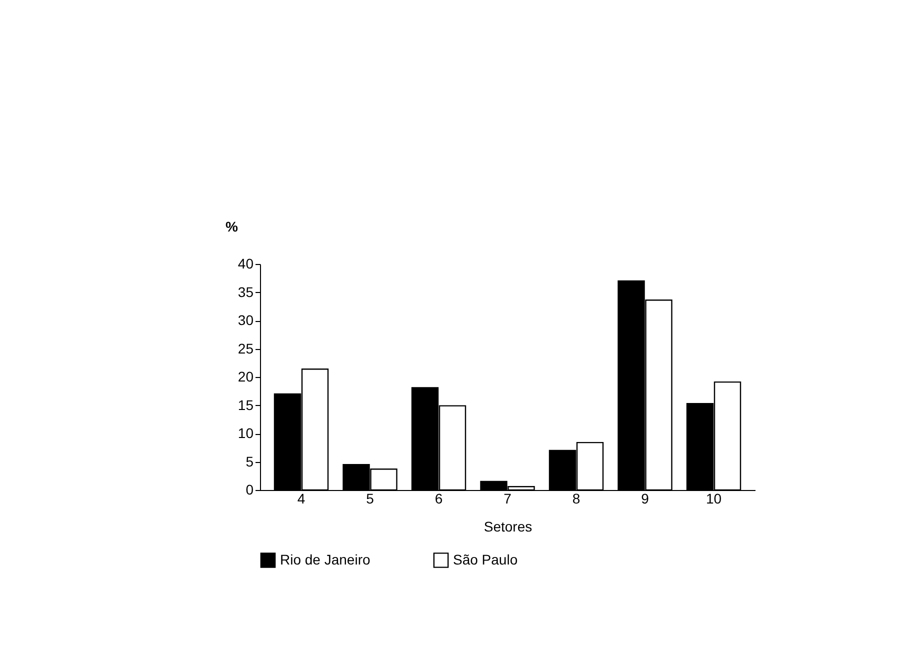  I want to click on y-tick-label: 20, so click(246, 376).